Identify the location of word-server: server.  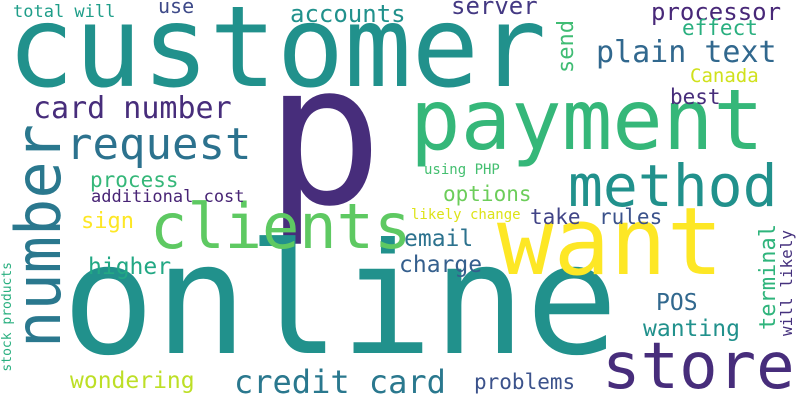
(494, 10).